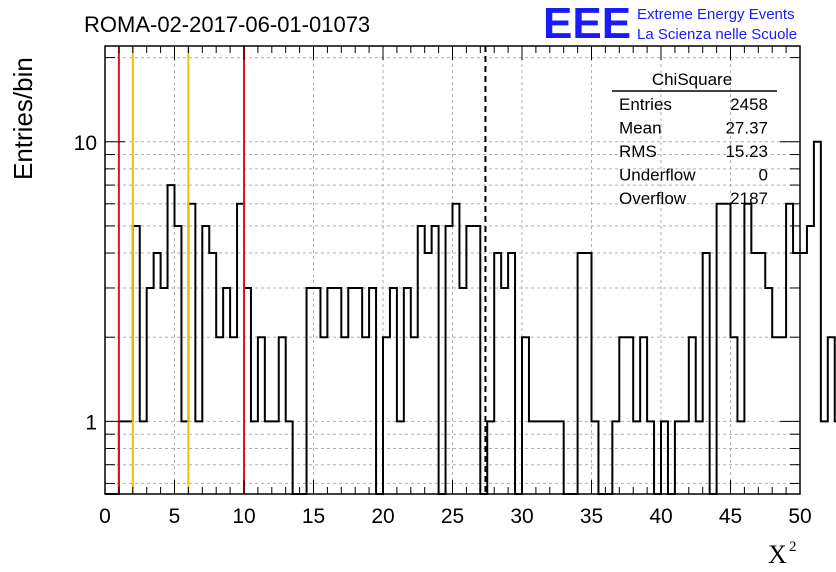  What do you see at coordinates (452, 516) in the screenshot?
I see `x-tick-label: 25` at bounding box center [452, 516].